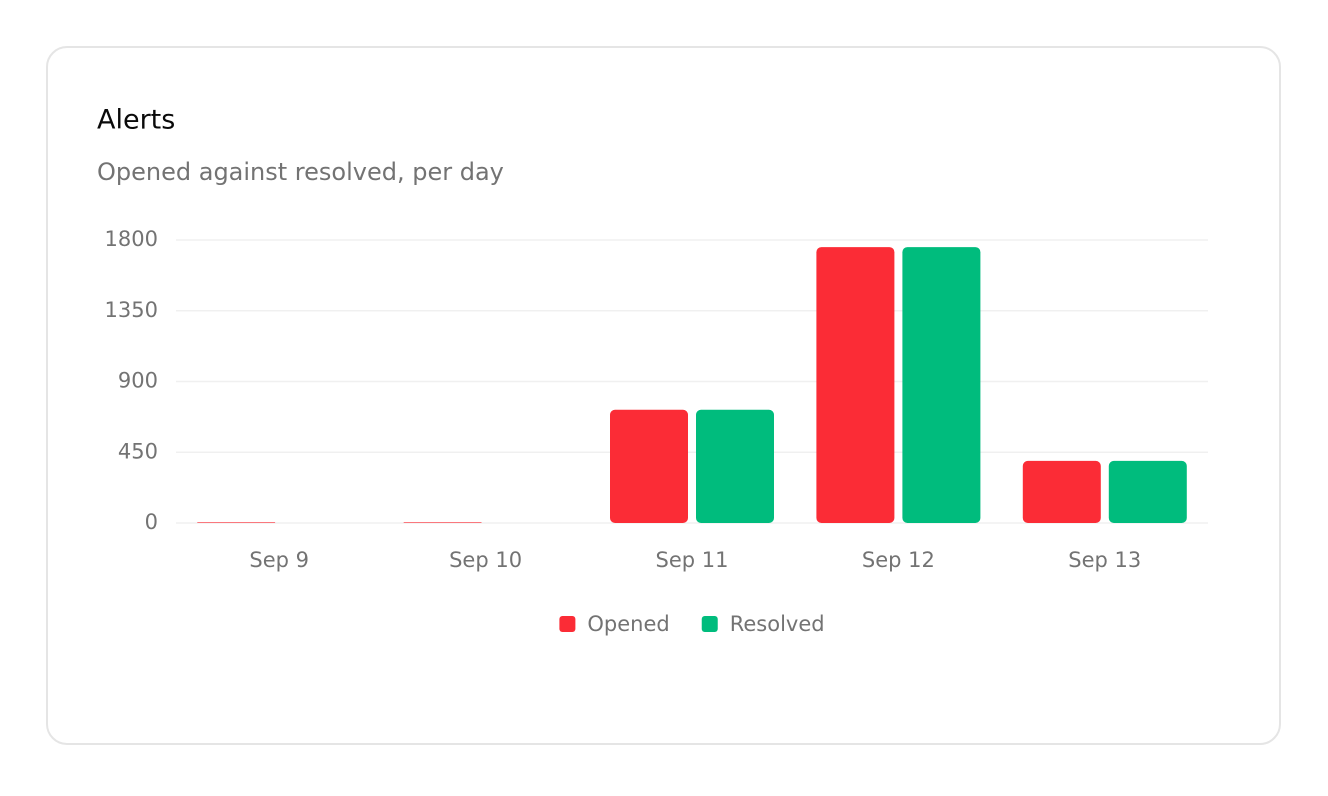  I want to click on chart-title: Alerts, so click(136, 120).